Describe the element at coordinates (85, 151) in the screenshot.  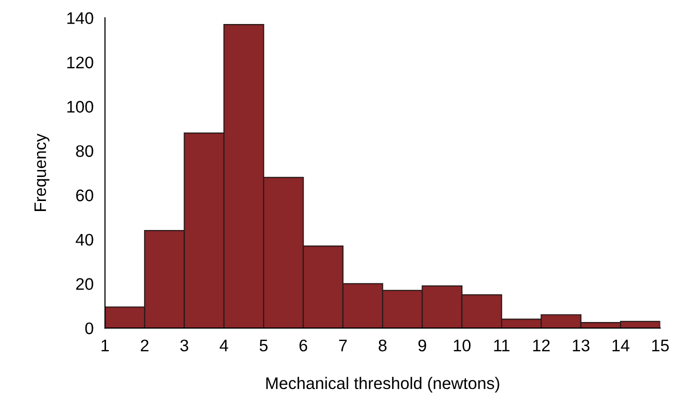
I see `y-tick-label: 80` at that location.